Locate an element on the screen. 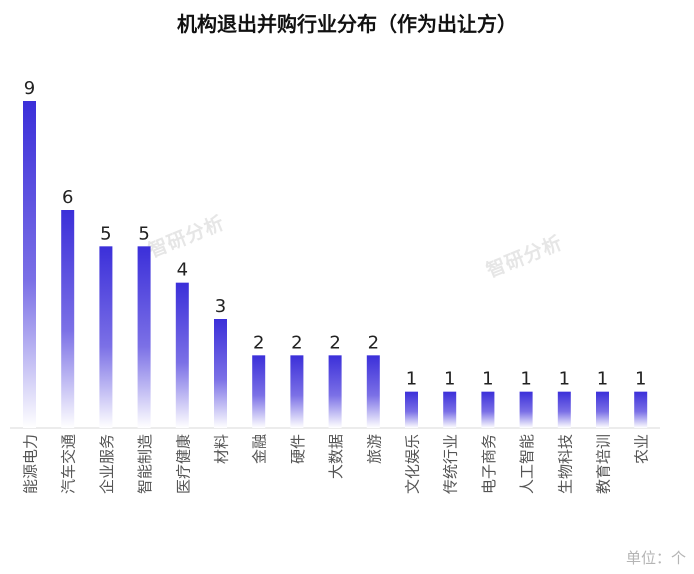 This screenshot has width=694, height=574. category-label-6: 金融 is located at coordinates (260, 449).